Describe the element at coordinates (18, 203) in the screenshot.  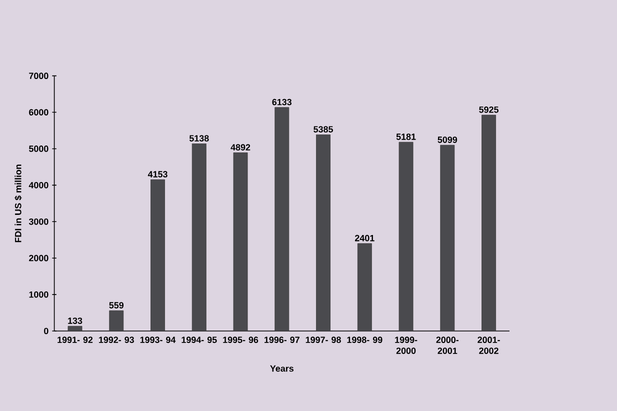
I see `y-axis-title: FDI in US $ million` at that location.